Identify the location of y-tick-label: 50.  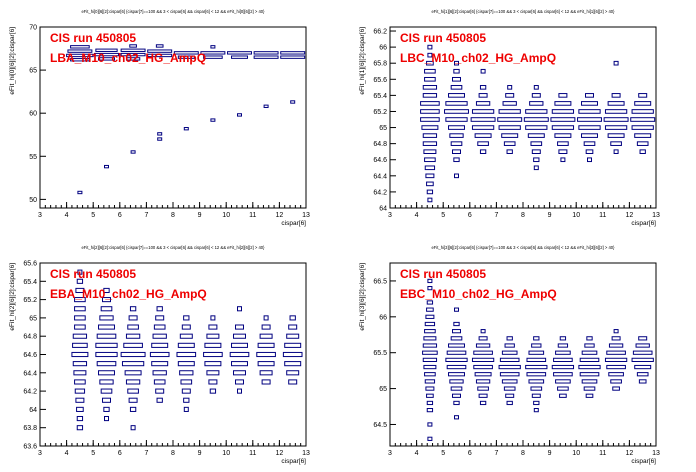
(33, 200).